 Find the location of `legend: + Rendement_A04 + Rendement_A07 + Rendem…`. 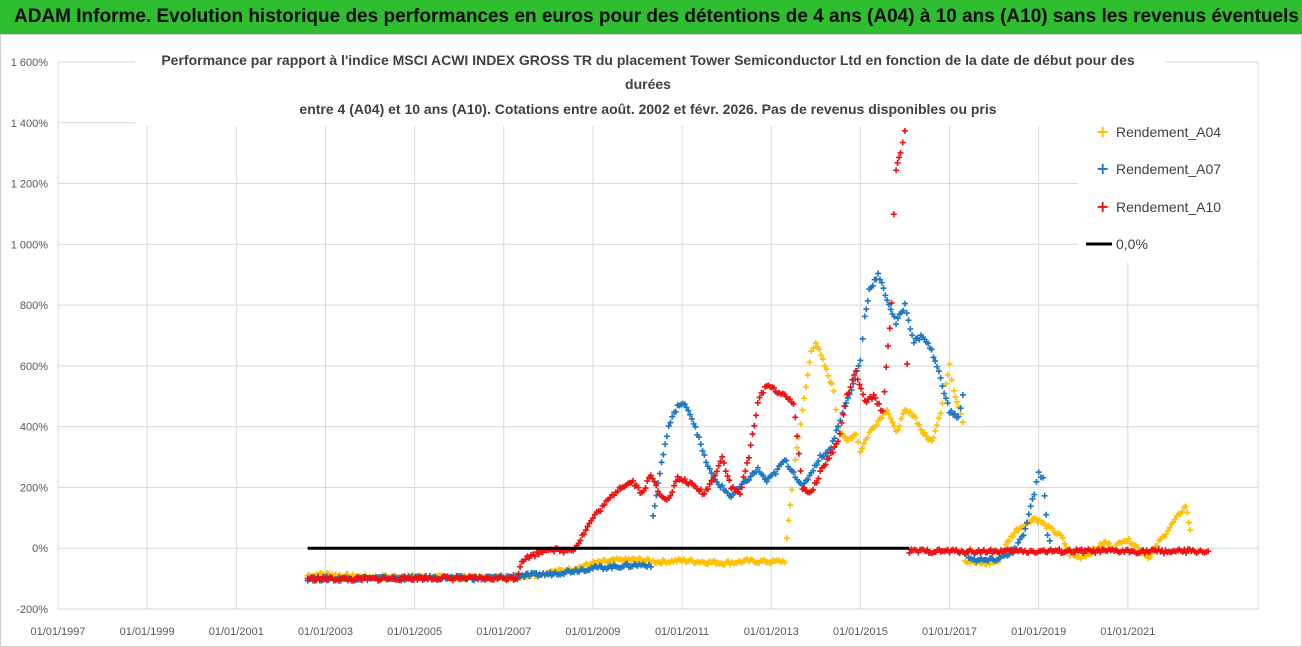

legend: + Rendement_A04 + Rendement_A07 + Rendem… is located at coordinates (1168, 187).